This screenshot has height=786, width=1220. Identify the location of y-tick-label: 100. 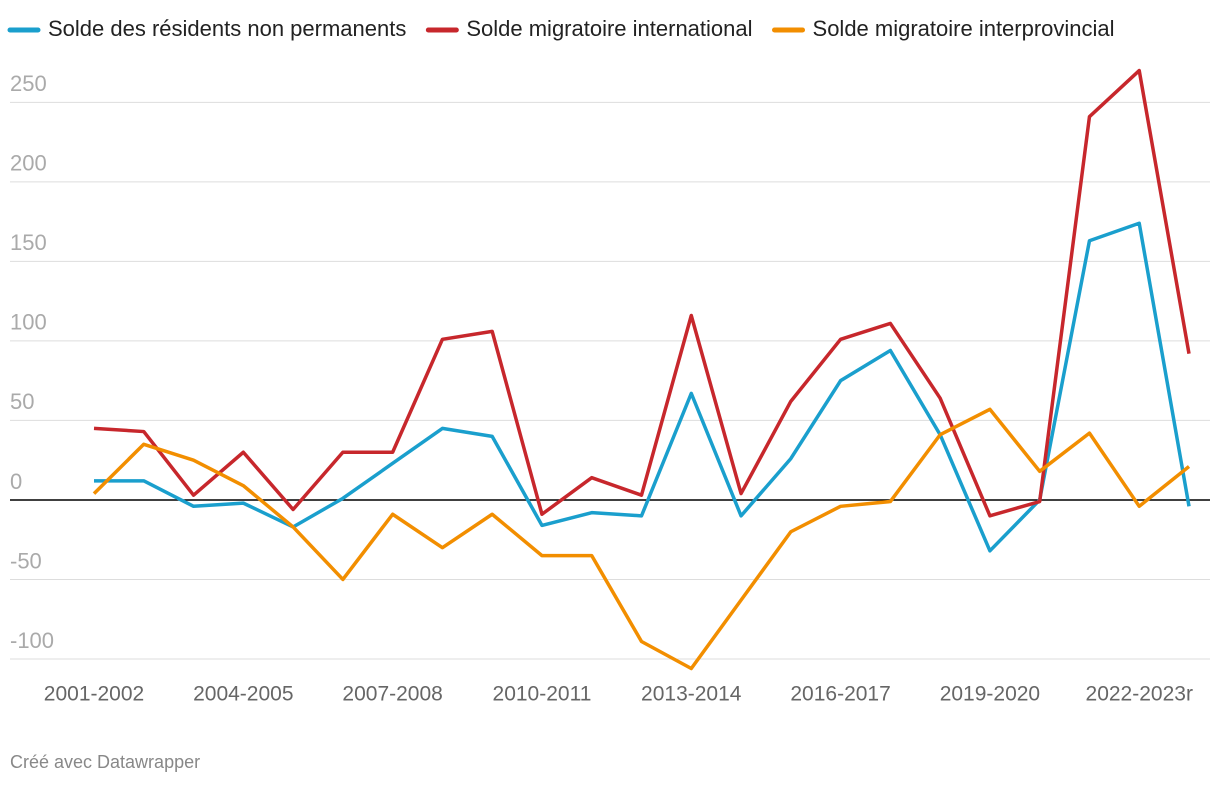
(28, 322).